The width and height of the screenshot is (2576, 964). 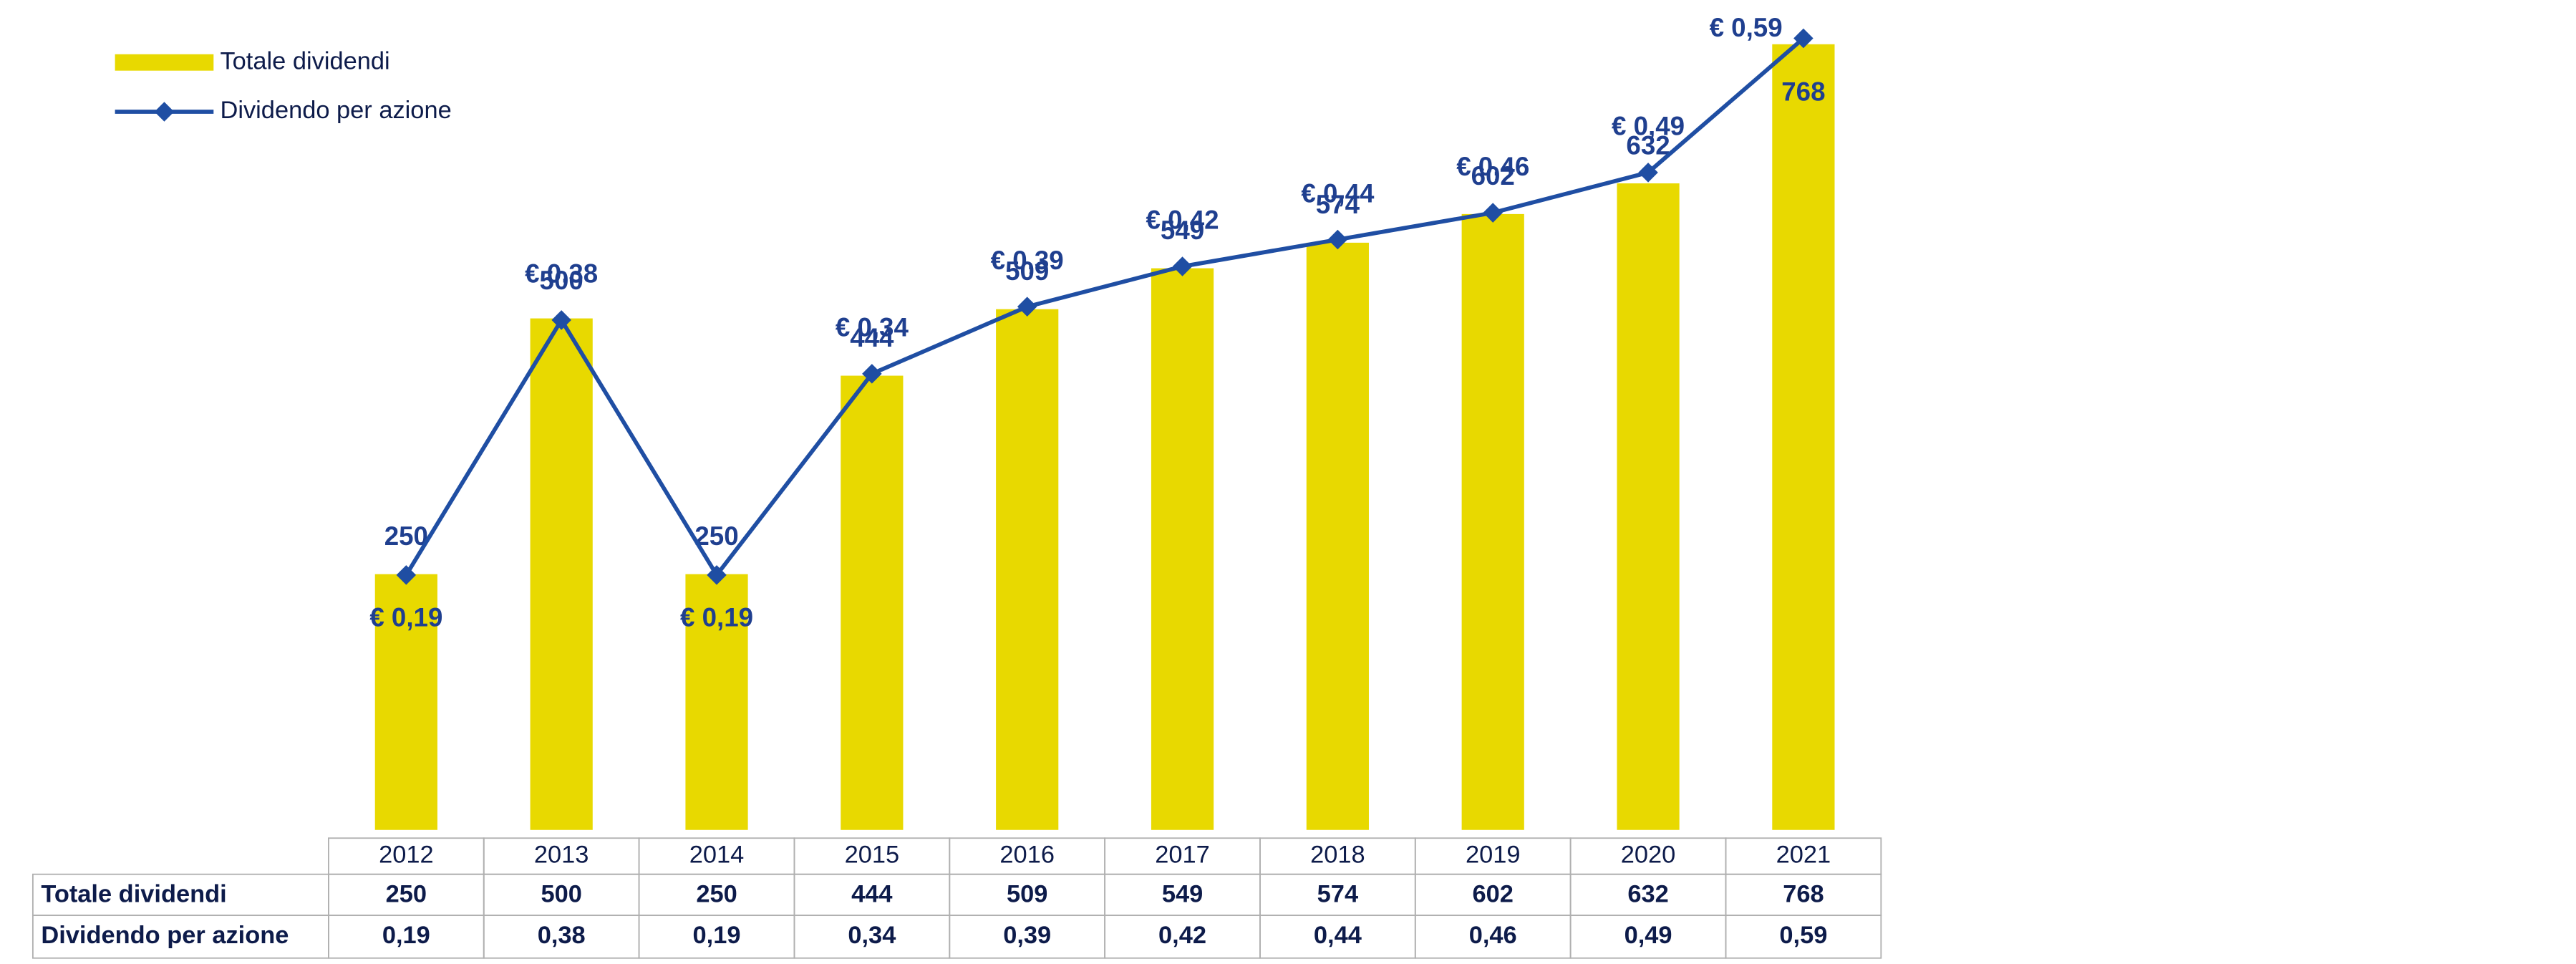 What do you see at coordinates (1803, 855) in the screenshot?
I see `table-header: 2021` at bounding box center [1803, 855].